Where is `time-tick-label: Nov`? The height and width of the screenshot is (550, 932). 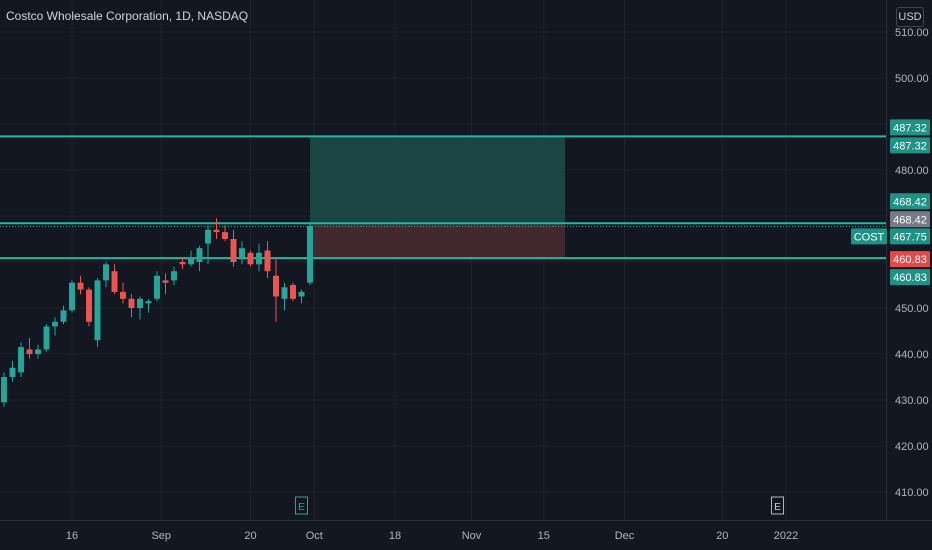
time-tick-label: Nov is located at coordinates (472, 536).